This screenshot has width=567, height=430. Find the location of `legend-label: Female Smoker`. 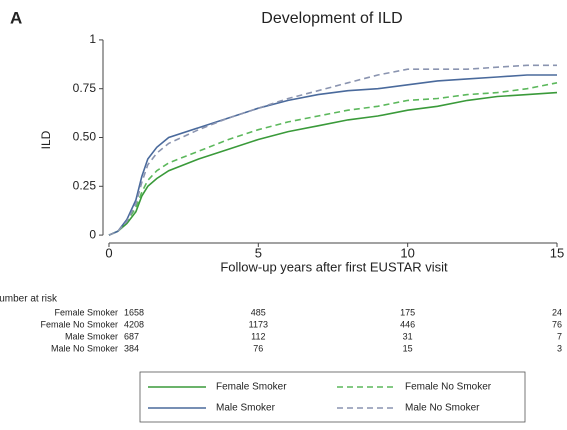

legend-label: Female Smoker is located at coordinates (251, 387).